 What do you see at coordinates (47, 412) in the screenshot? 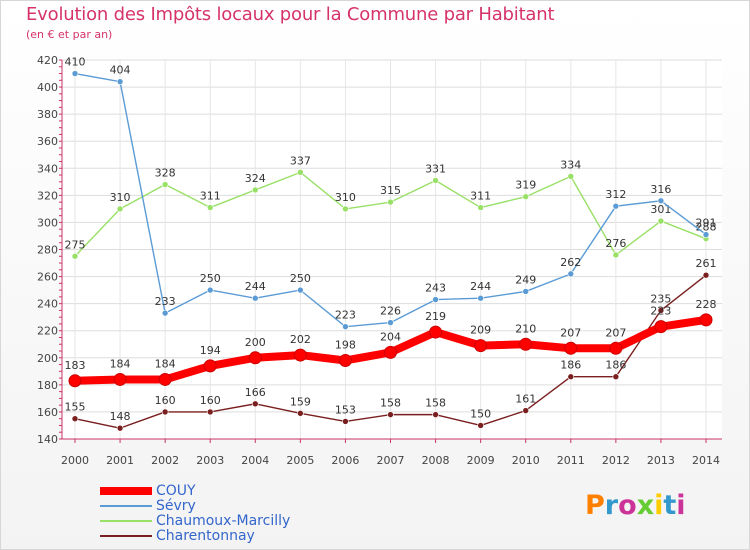
I see `y-tick-label: 160` at bounding box center [47, 412].